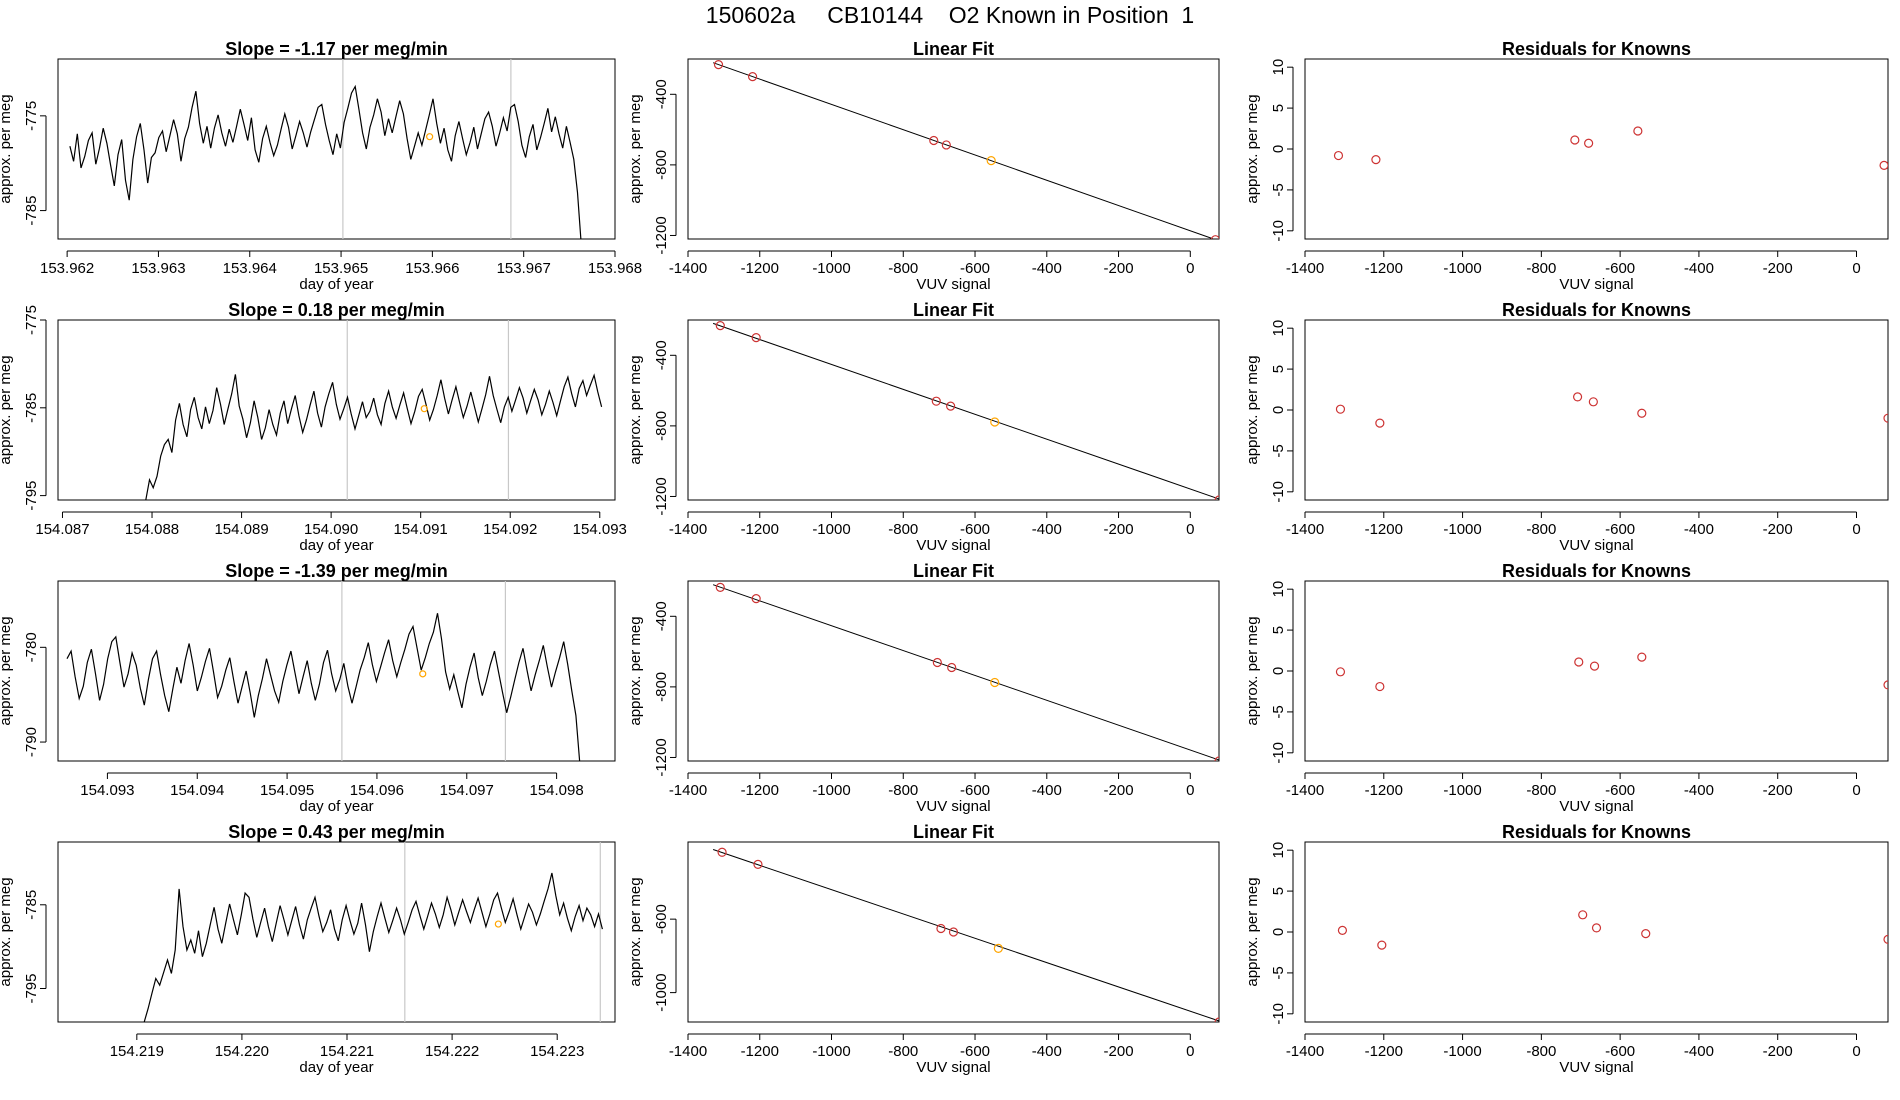 The height and width of the screenshot is (1100, 1900). I want to click on page-title: 150602a CB10144 O2 Known in Position 1, so click(950, 15).